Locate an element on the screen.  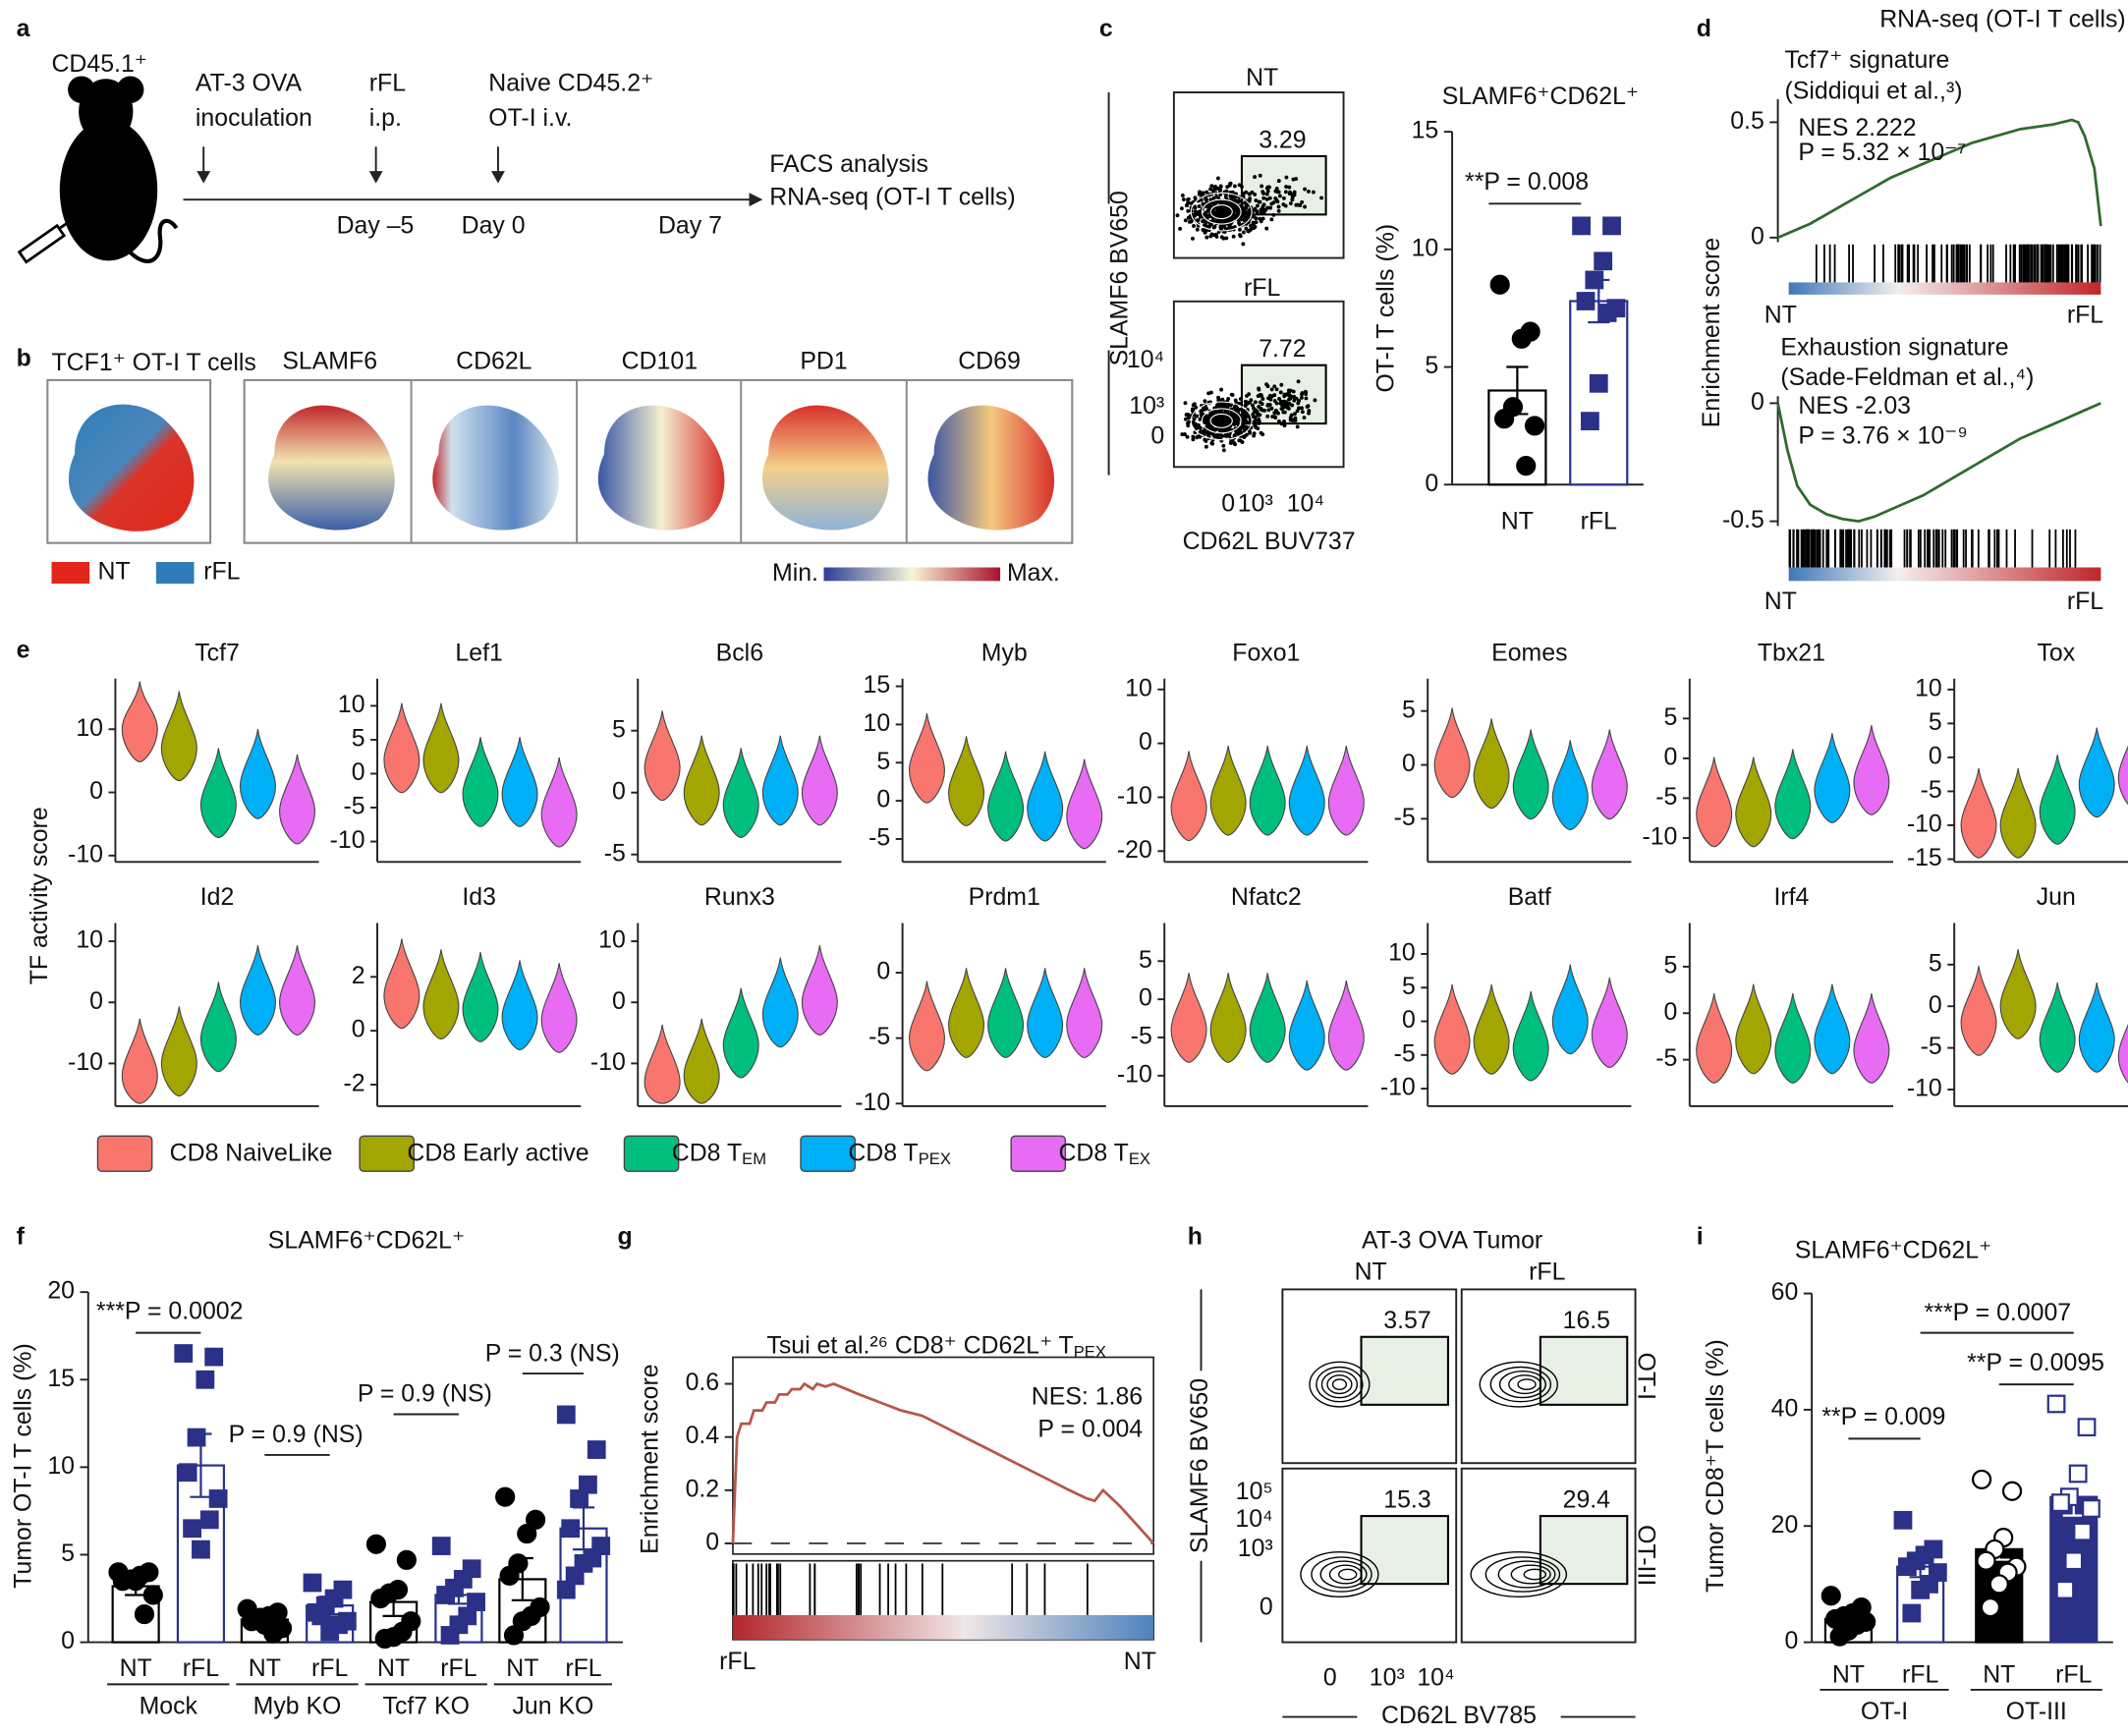
x-tick-label: 10⁴ is located at coordinates (1305, 504).